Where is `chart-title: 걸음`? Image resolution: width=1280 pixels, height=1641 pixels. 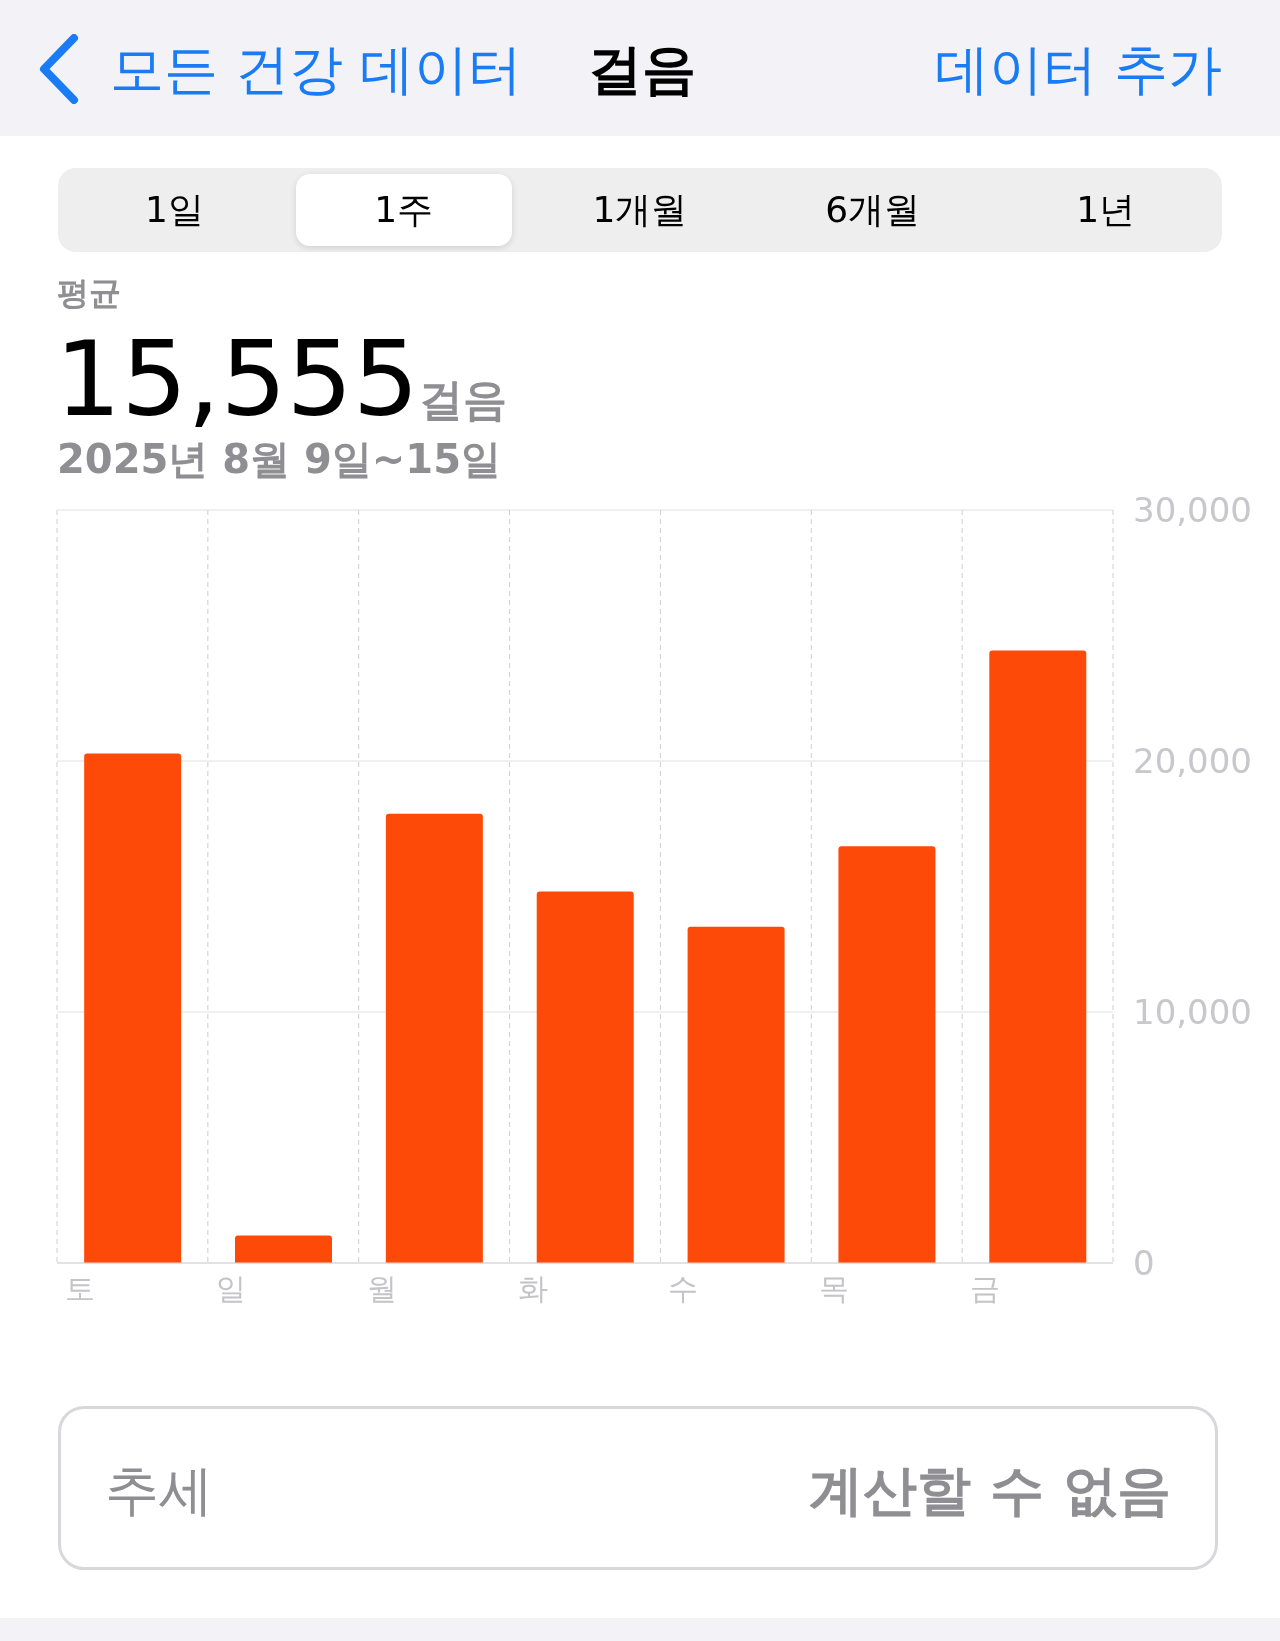
chart-title: 걸음 is located at coordinates (642, 70).